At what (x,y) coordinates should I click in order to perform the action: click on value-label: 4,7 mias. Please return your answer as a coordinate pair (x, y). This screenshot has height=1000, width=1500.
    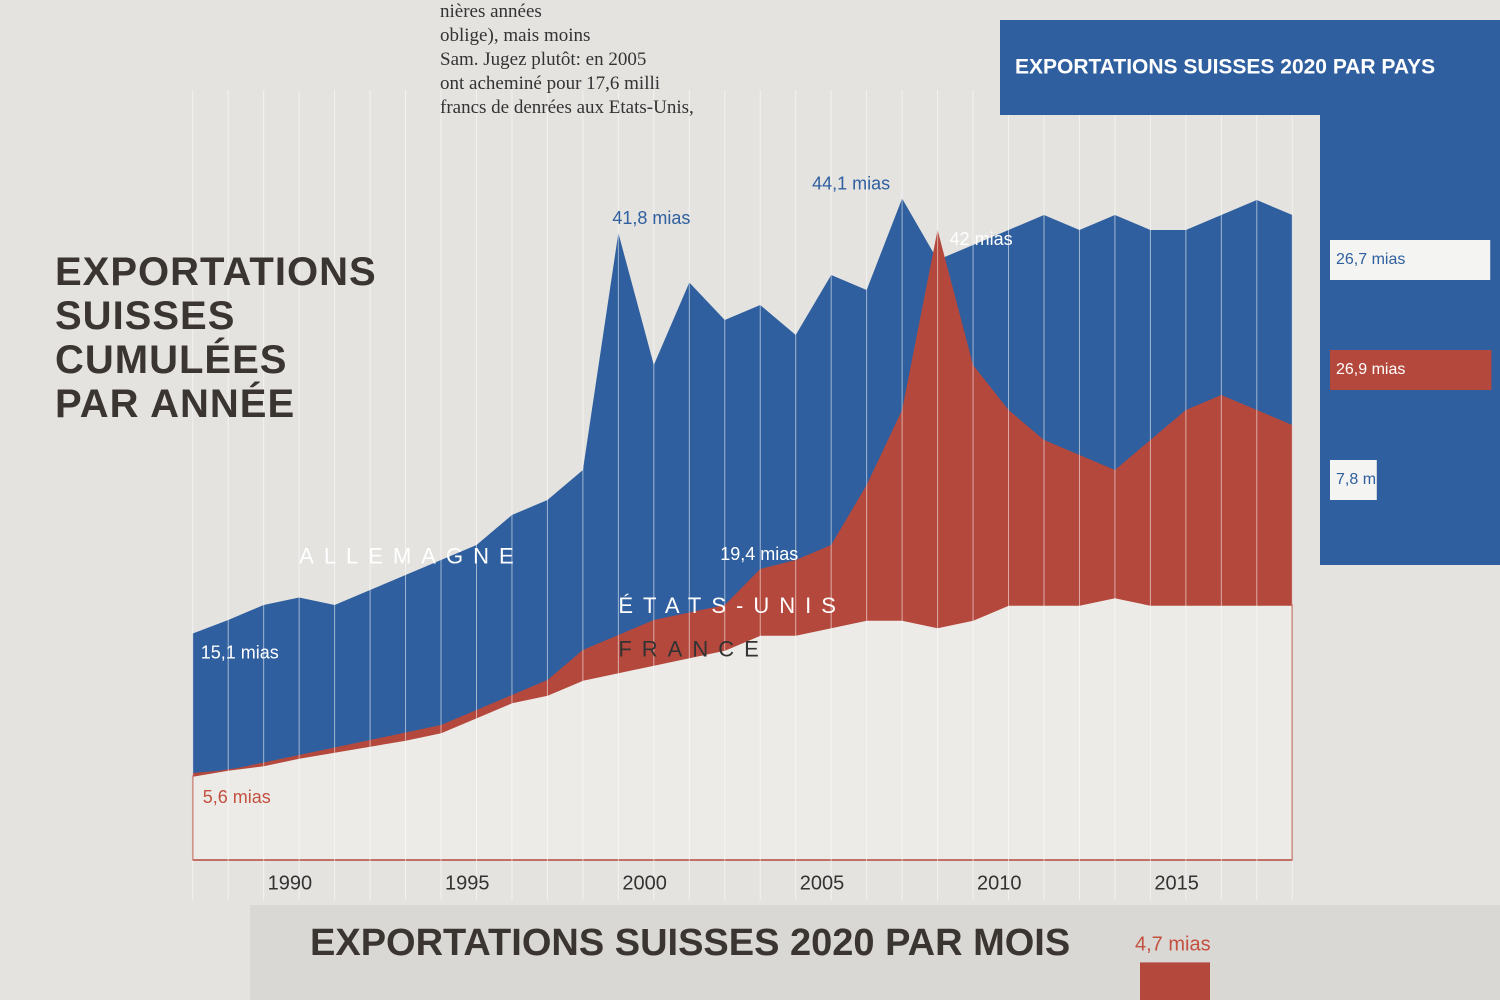
    Looking at the image, I should click on (1173, 944).